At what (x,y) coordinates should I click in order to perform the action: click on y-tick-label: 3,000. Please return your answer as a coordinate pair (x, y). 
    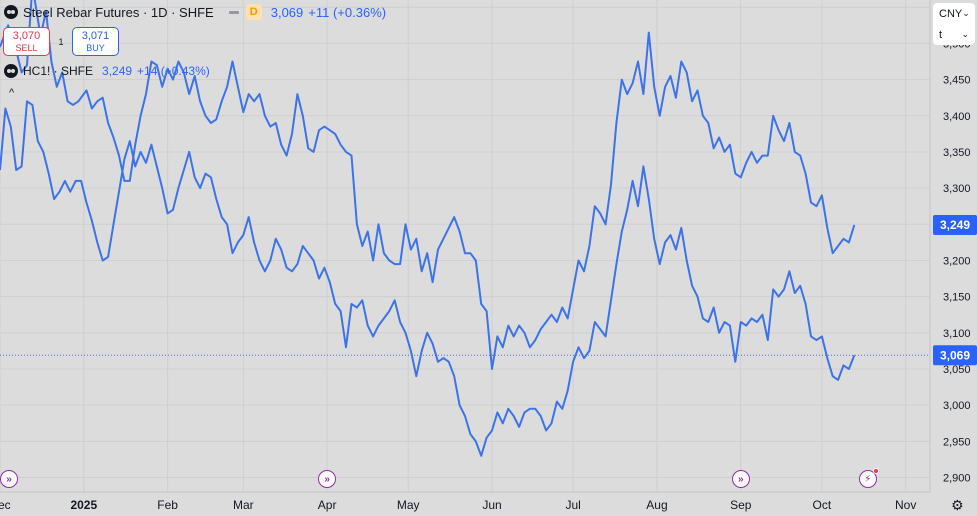
    Looking at the image, I should click on (957, 406).